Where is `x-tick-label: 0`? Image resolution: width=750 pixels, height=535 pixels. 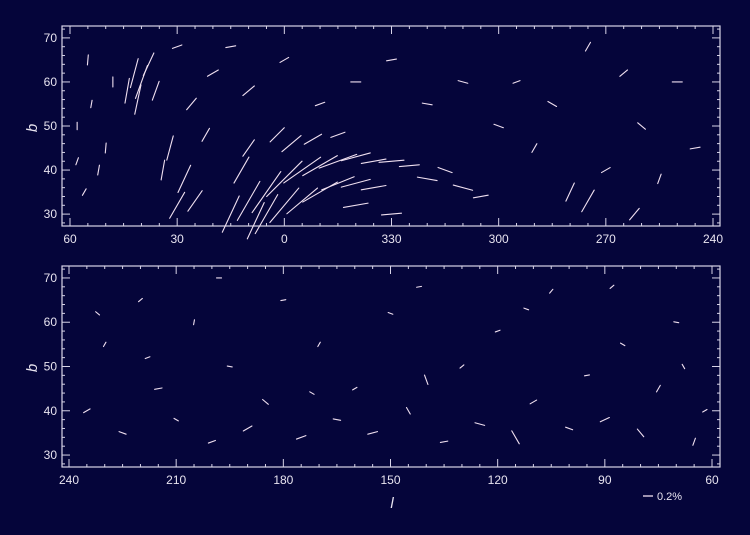
x-tick-label: 0 is located at coordinates (284, 239).